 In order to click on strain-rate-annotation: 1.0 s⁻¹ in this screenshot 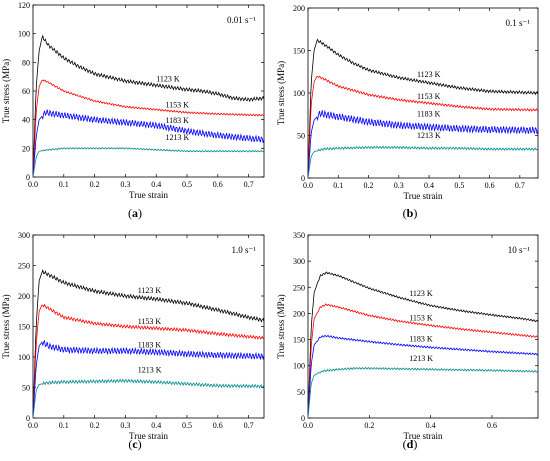, I will do `click(244, 250)`.